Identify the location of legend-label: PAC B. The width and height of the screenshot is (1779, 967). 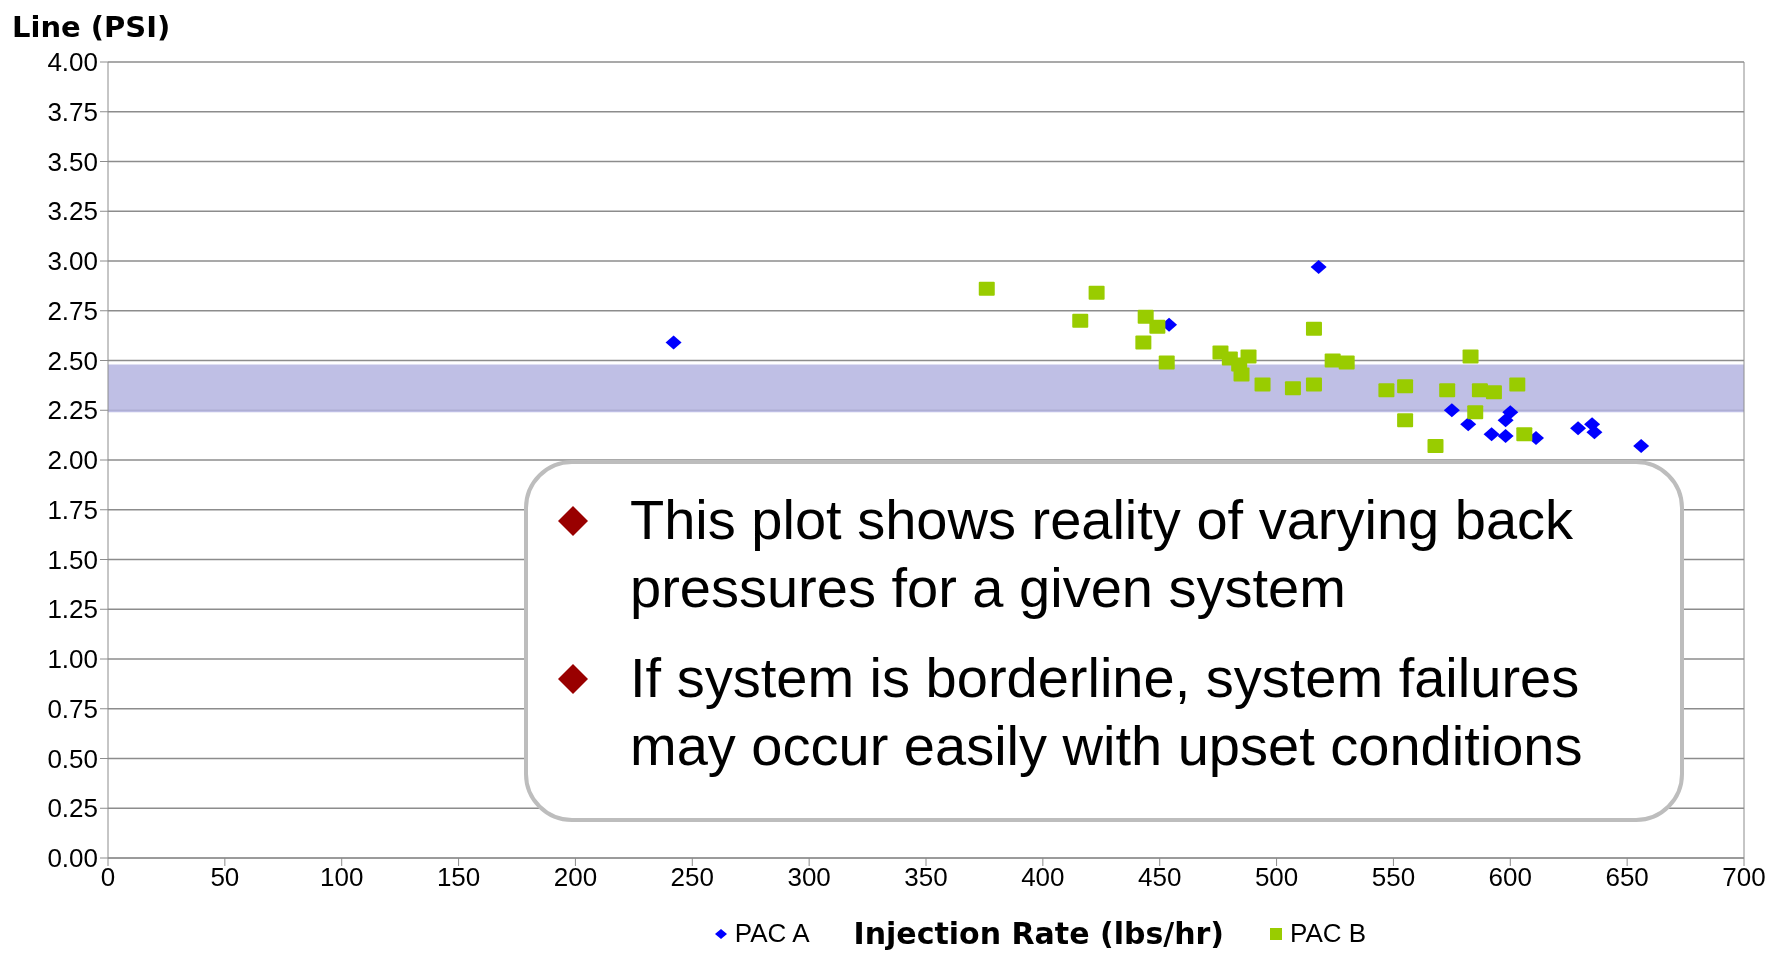
(1328, 933).